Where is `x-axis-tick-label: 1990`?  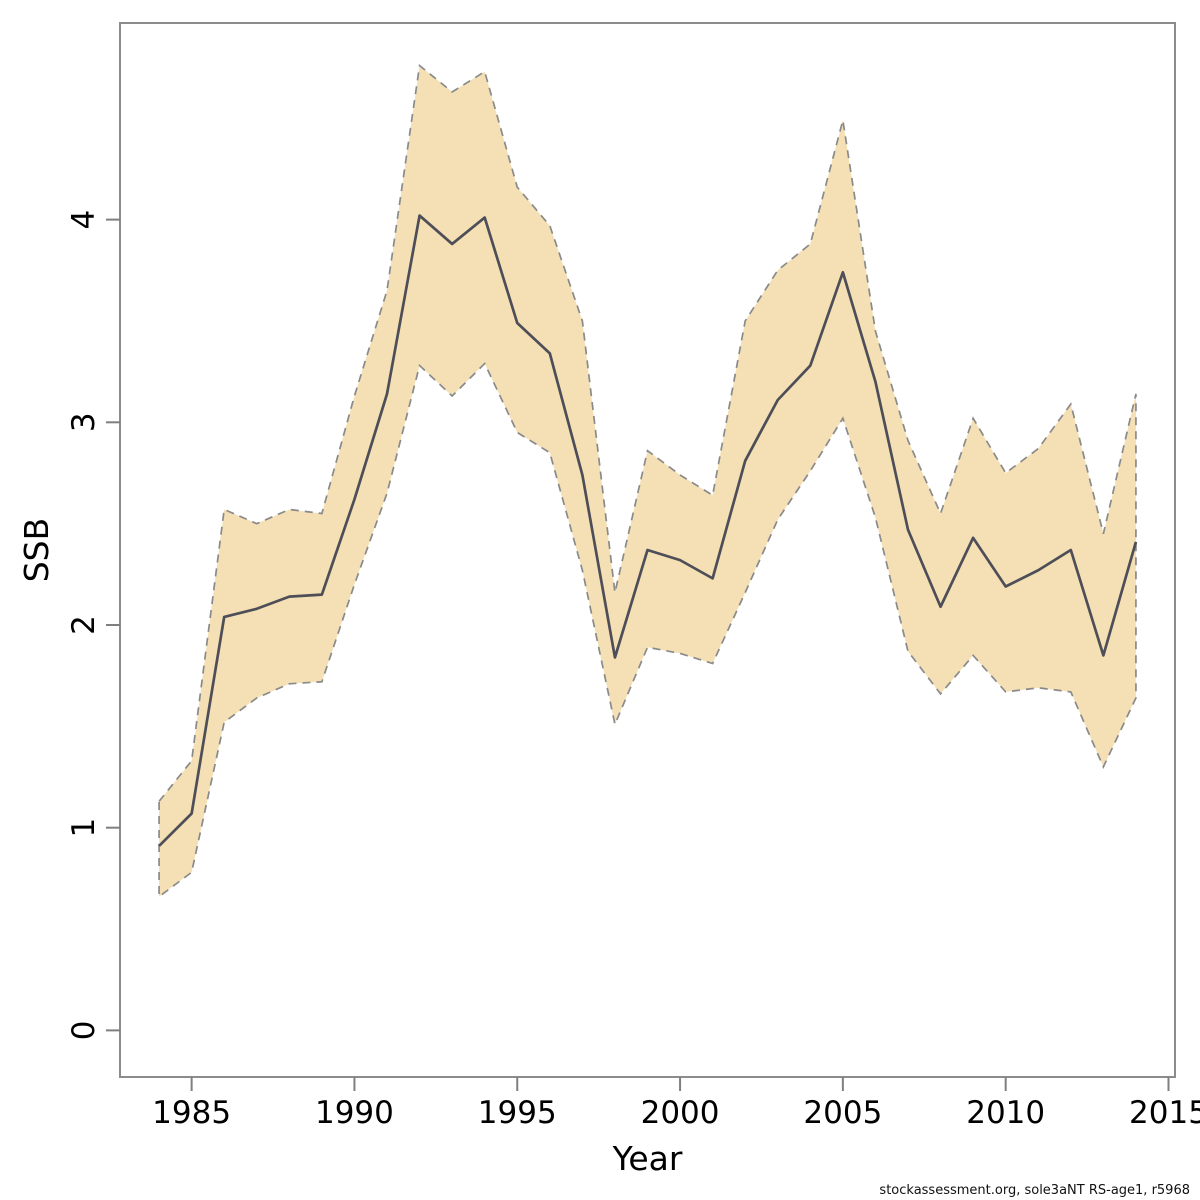
x-axis-tick-label: 1990 is located at coordinates (354, 1113).